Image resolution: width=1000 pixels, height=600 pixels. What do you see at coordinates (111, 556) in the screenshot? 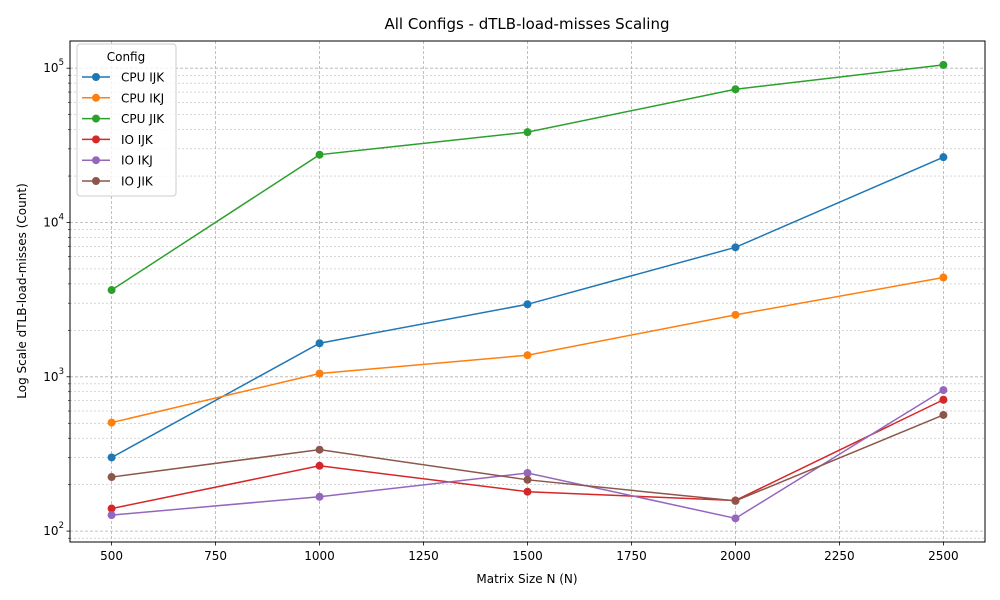
I see `x-tick-label: 500` at bounding box center [111, 556].